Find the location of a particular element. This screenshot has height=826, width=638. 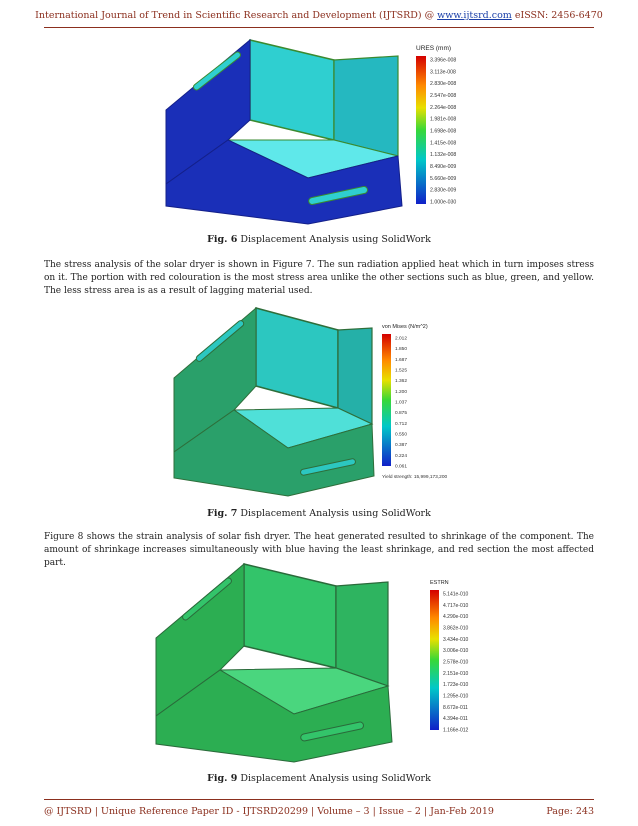

legend-tick-label: 1.981e-008 is located at coordinates (443, 120).